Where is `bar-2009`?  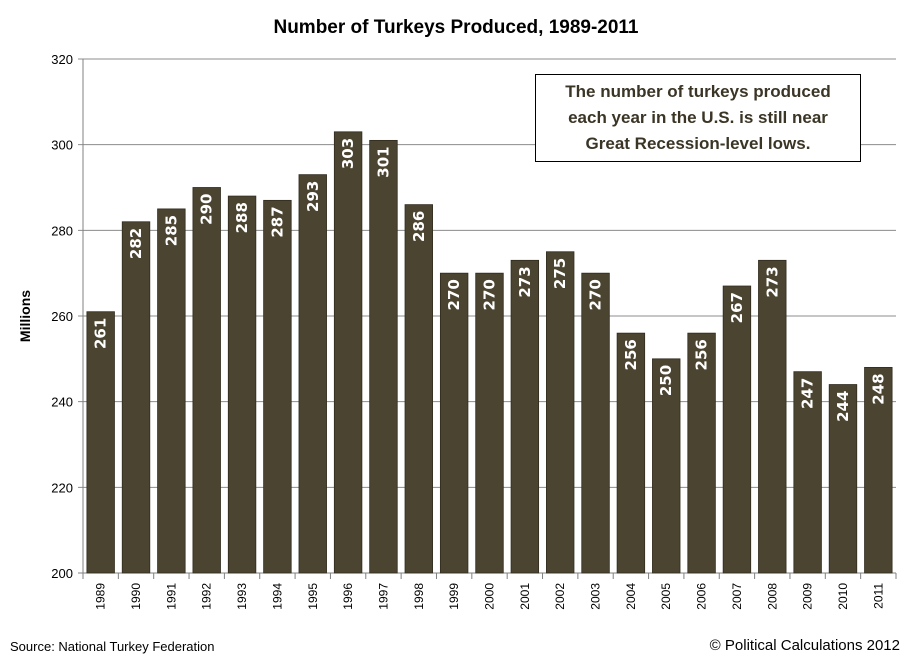 bar-2009 is located at coordinates (807, 472).